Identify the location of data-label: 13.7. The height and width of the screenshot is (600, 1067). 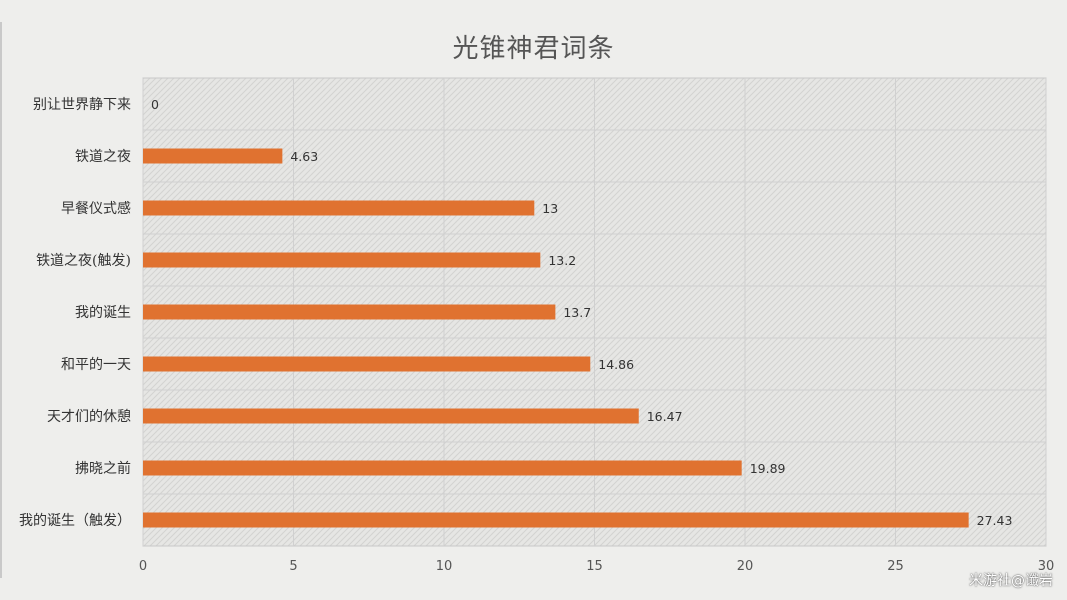
(577, 312).